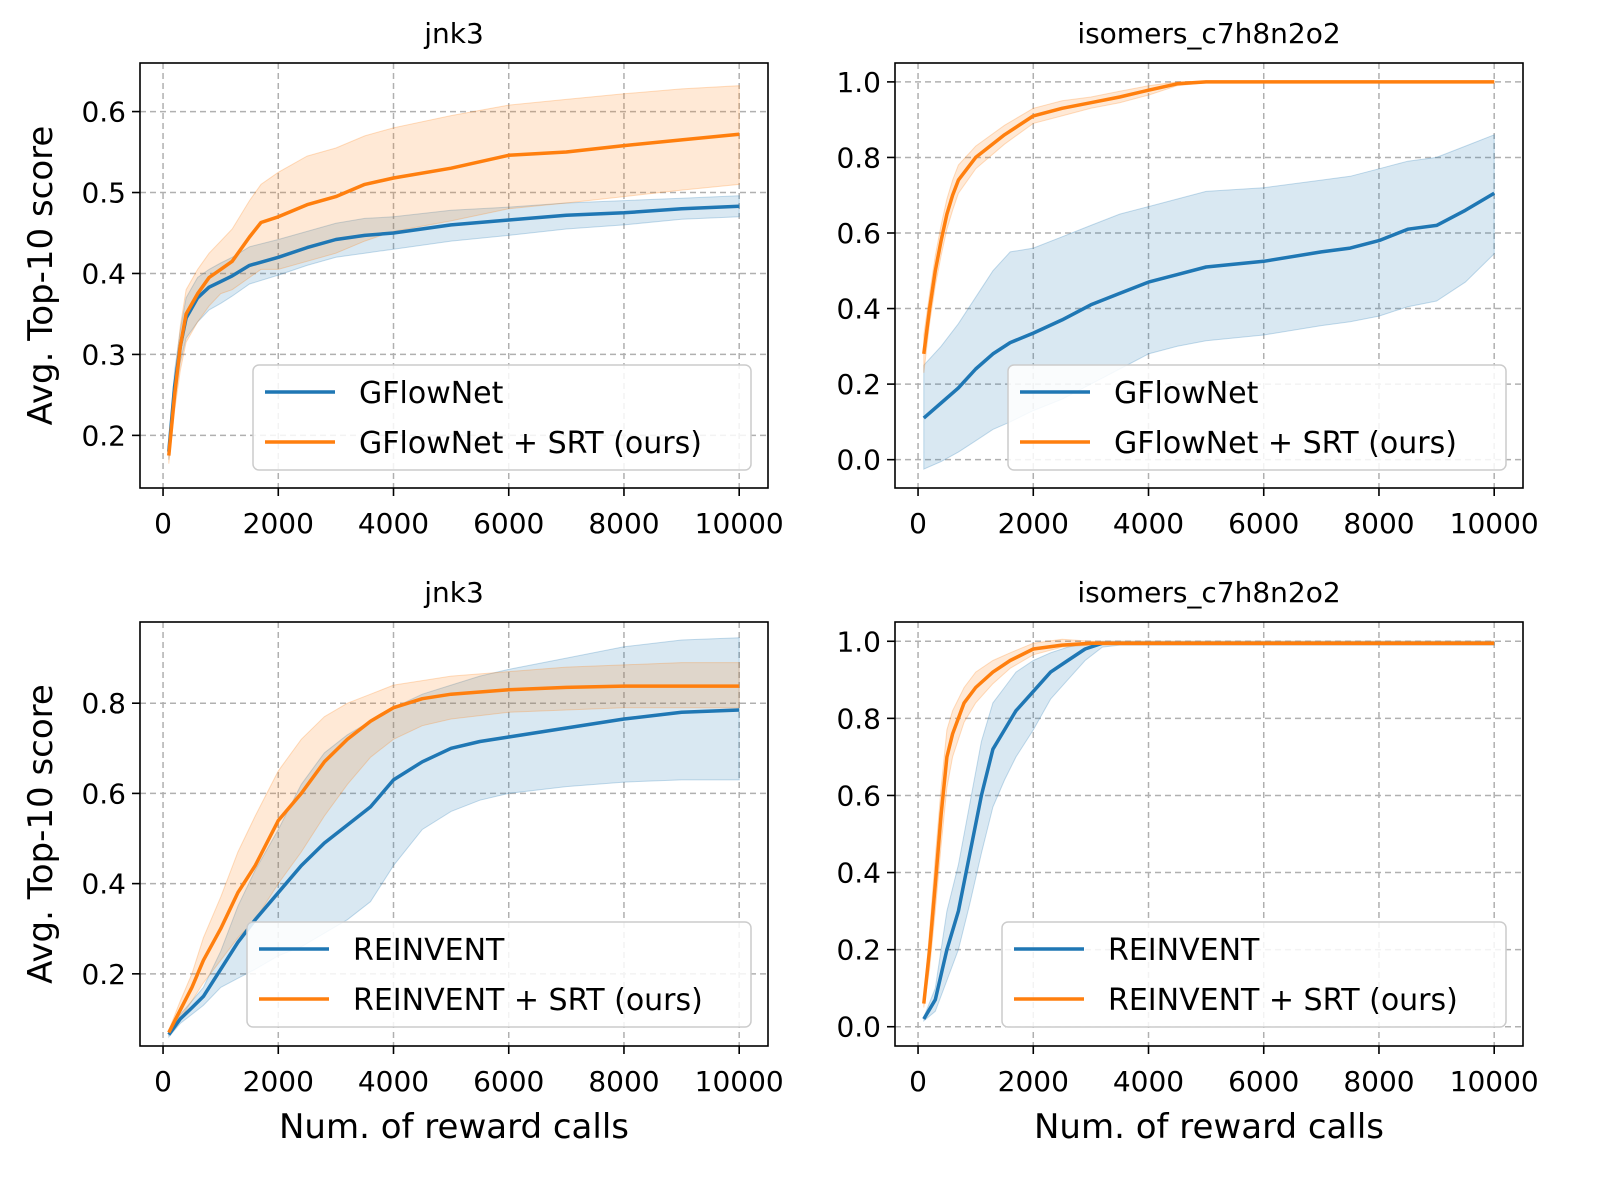  What do you see at coordinates (103, 354) in the screenshot?
I see `y-tick-label: 0.3` at bounding box center [103, 354].